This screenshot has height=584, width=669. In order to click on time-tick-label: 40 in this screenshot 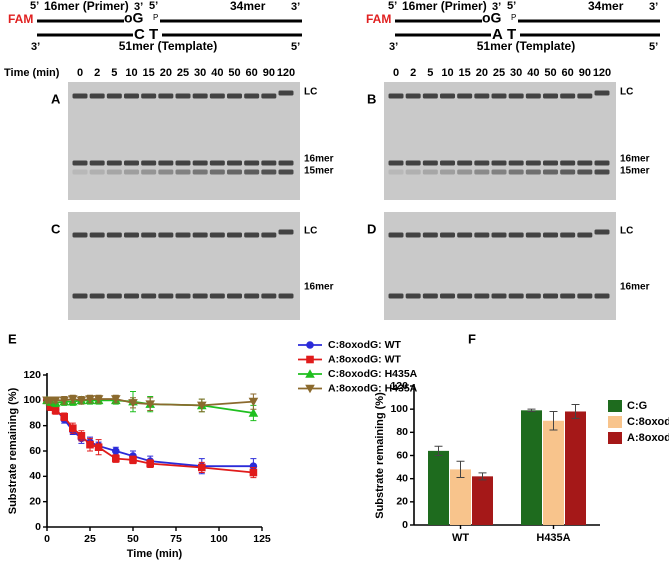, I will do `click(217, 73)`.